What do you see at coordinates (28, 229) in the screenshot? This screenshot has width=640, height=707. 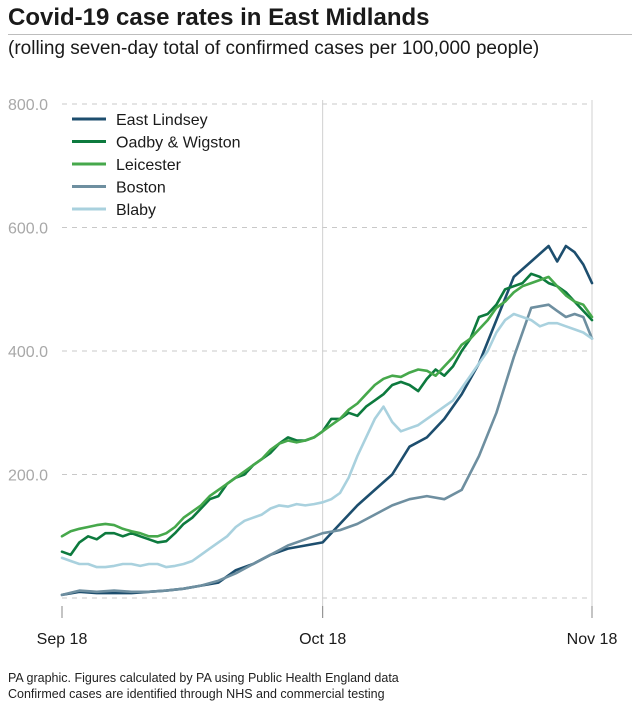 I see `y-tick-label-600: 600.0` at bounding box center [28, 229].